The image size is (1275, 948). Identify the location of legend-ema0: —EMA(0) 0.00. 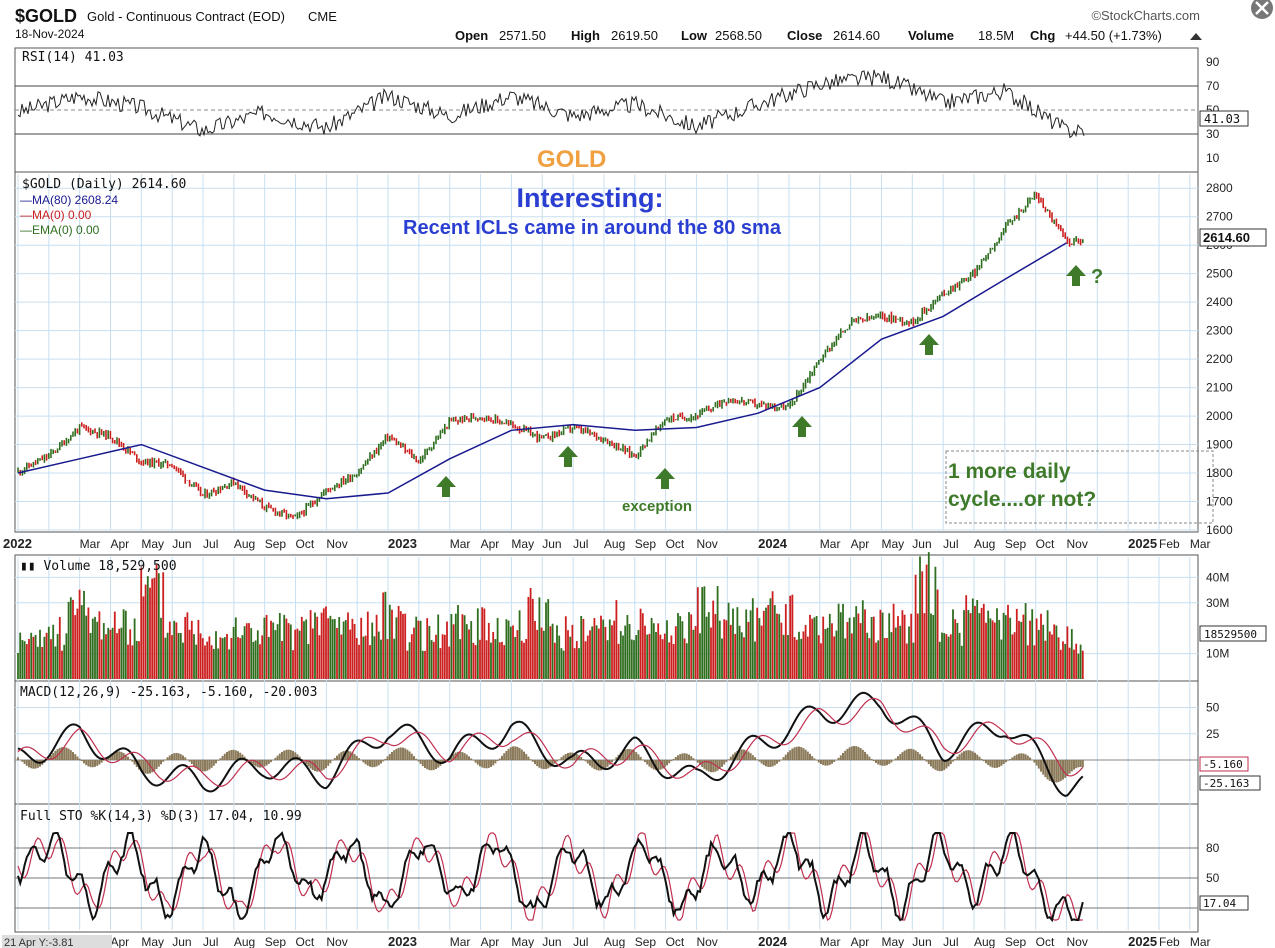
(60, 230).